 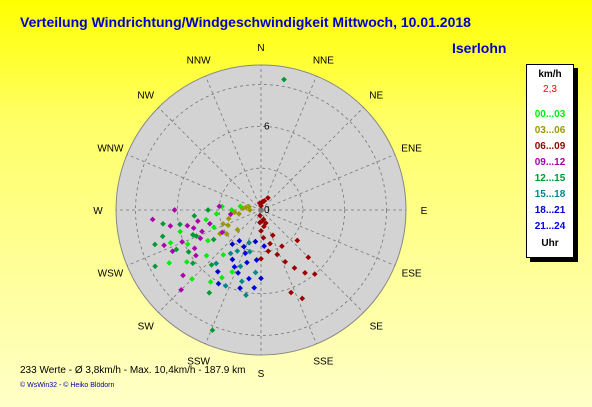 I want to click on location-label: Iserlohn, so click(x=479, y=48).